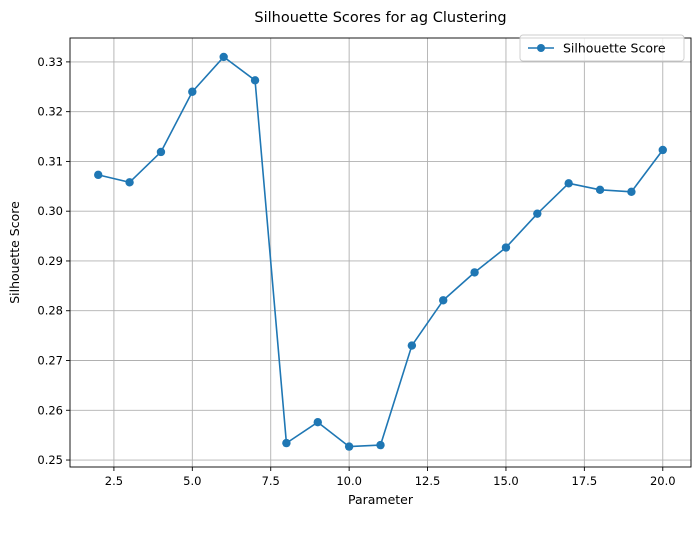  I want to click on y-tick-label: 0.25, so click(50, 460).